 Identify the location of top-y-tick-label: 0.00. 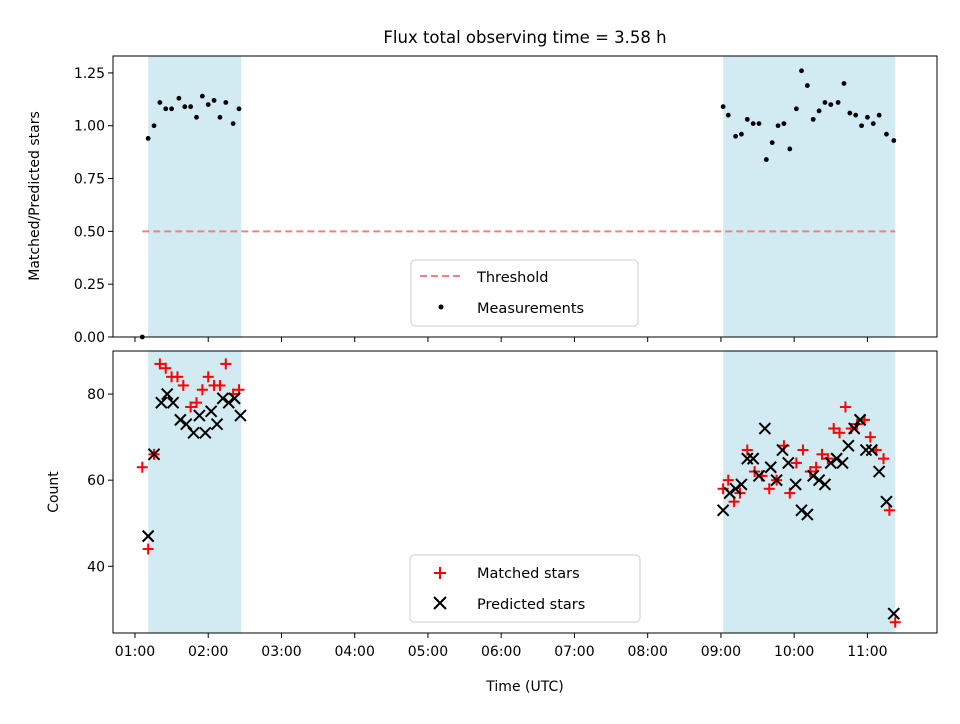
(89, 338).